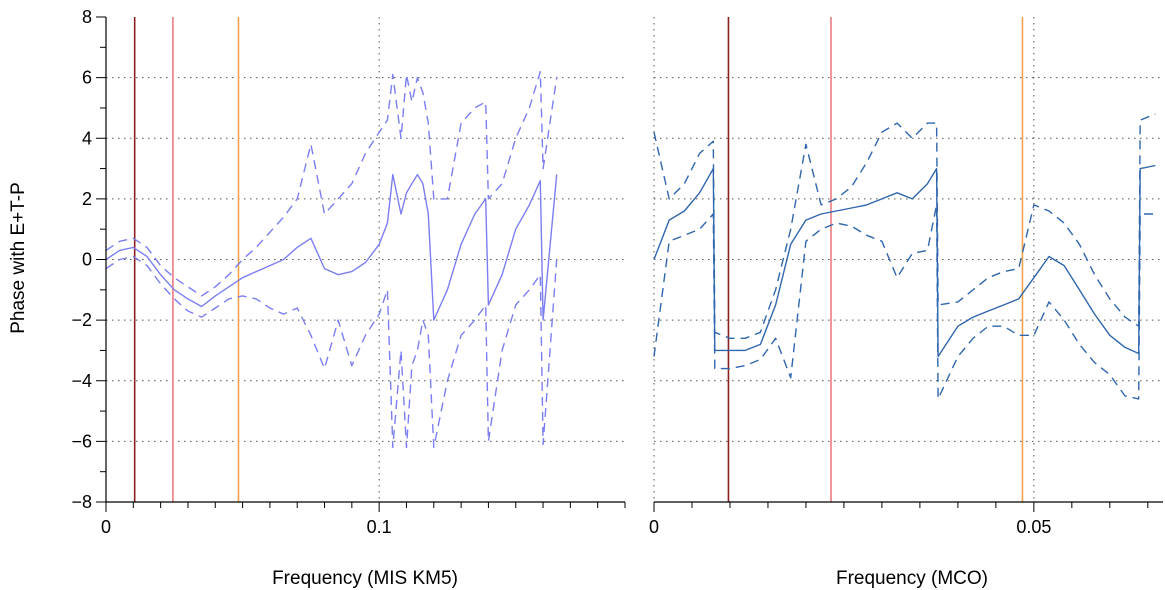  What do you see at coordinates (81, 381) in the screenshot?
I see `y-tick-label: −4` at bounding box center [81, 381].